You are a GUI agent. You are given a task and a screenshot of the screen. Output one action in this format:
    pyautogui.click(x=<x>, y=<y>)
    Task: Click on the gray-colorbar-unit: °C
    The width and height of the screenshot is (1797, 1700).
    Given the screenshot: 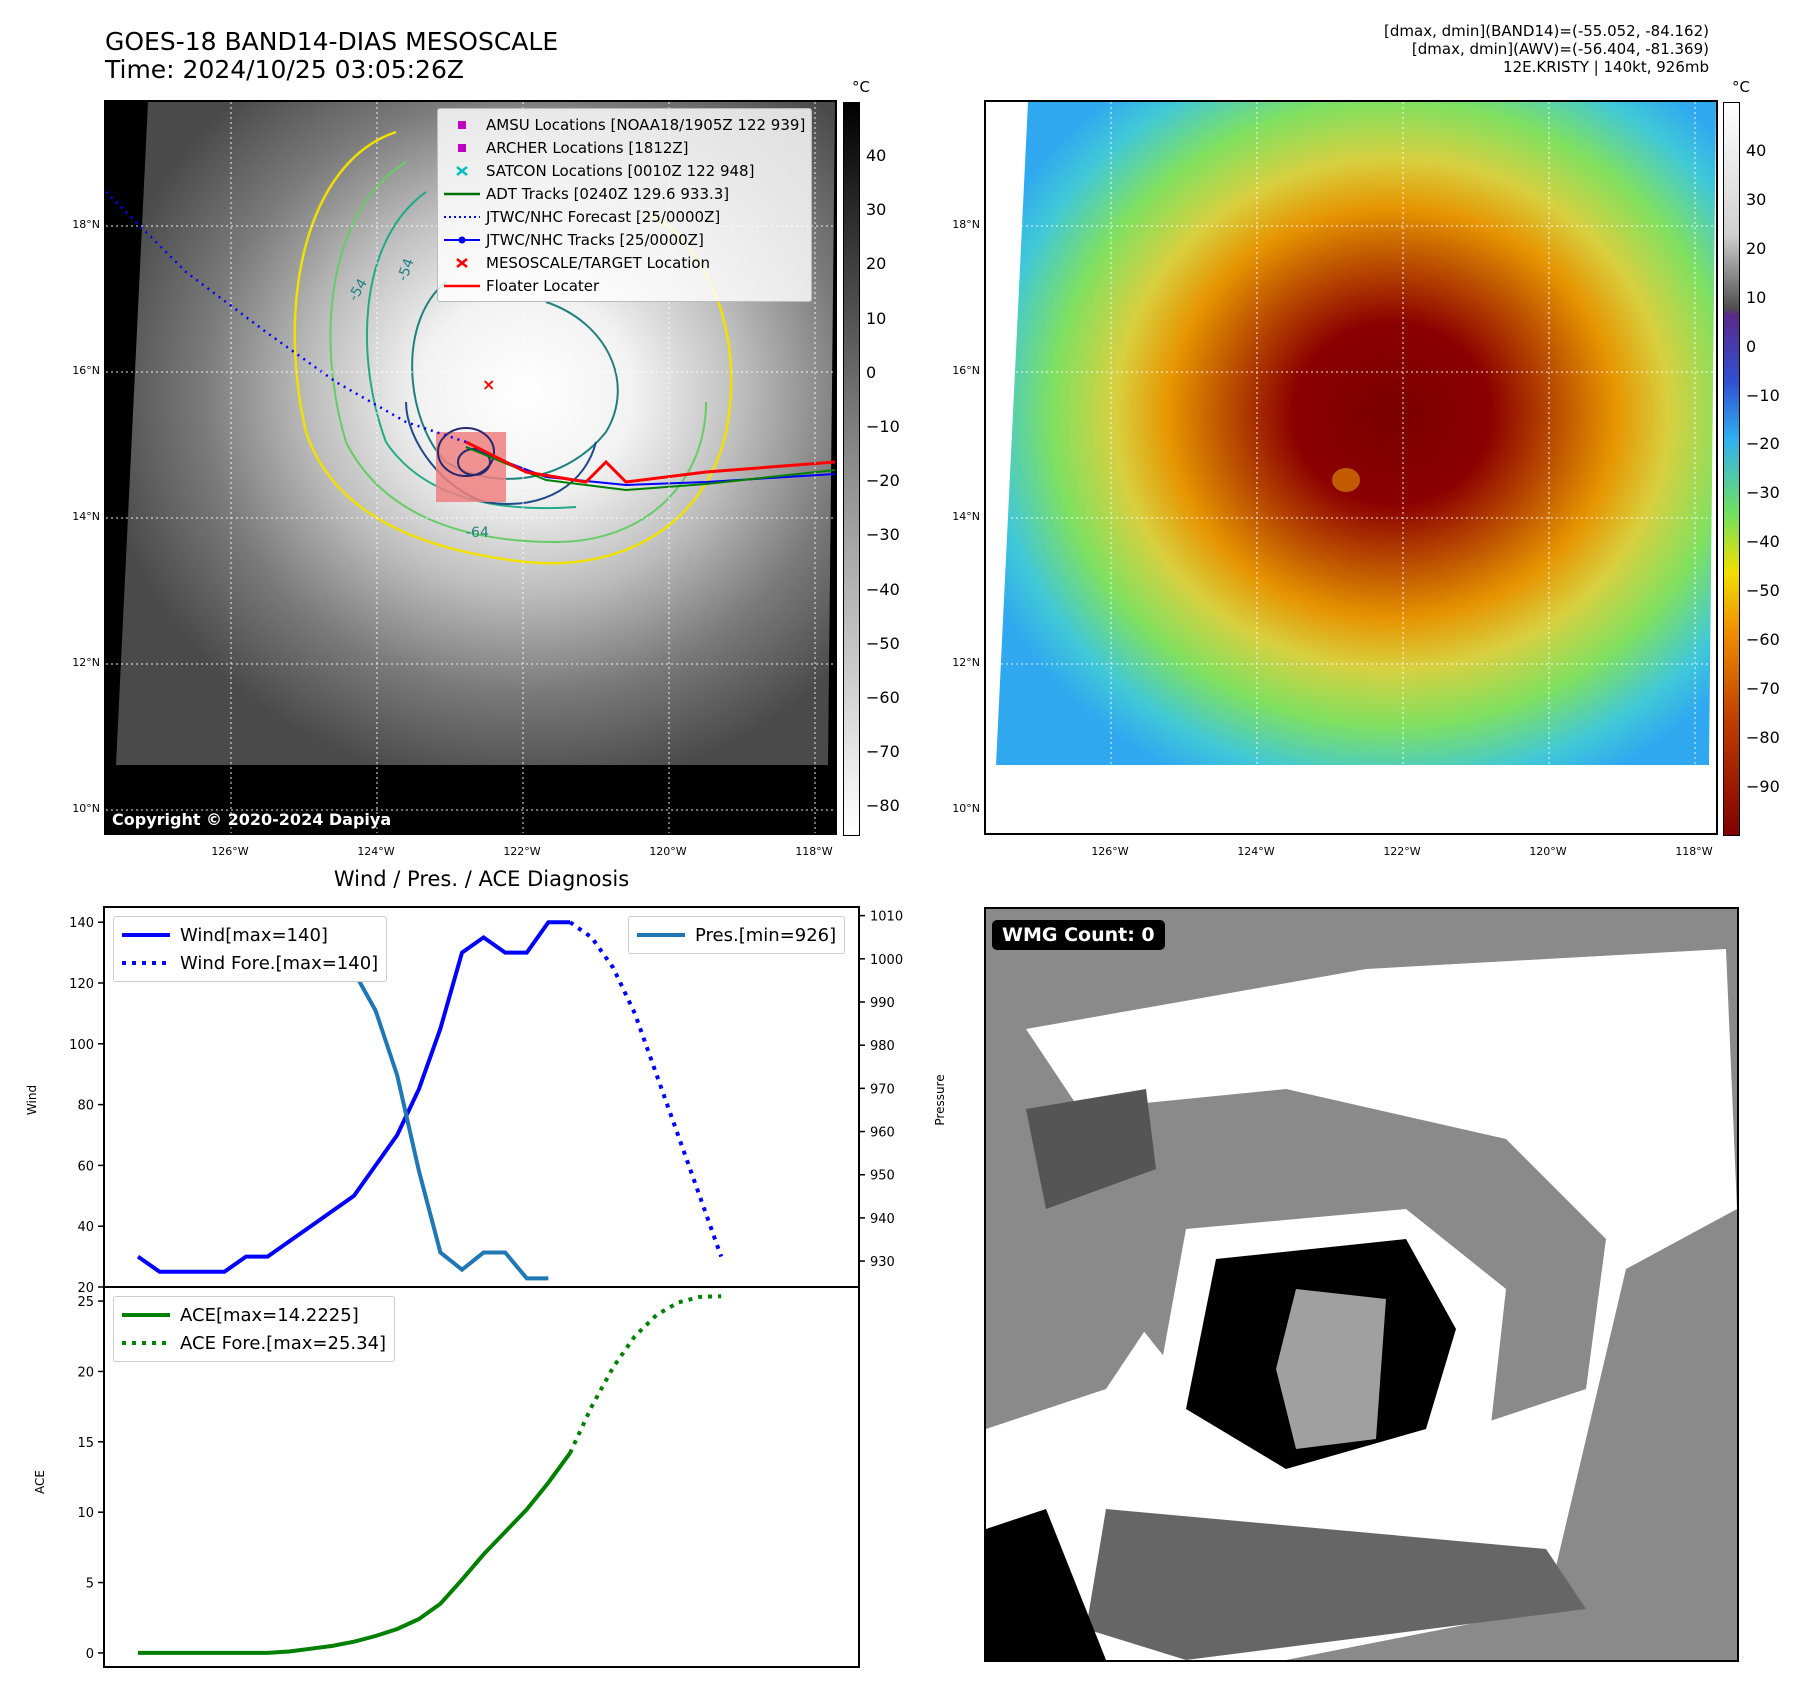 What is the action you would take?
    pyautogui.click(x=861, y=87)
    